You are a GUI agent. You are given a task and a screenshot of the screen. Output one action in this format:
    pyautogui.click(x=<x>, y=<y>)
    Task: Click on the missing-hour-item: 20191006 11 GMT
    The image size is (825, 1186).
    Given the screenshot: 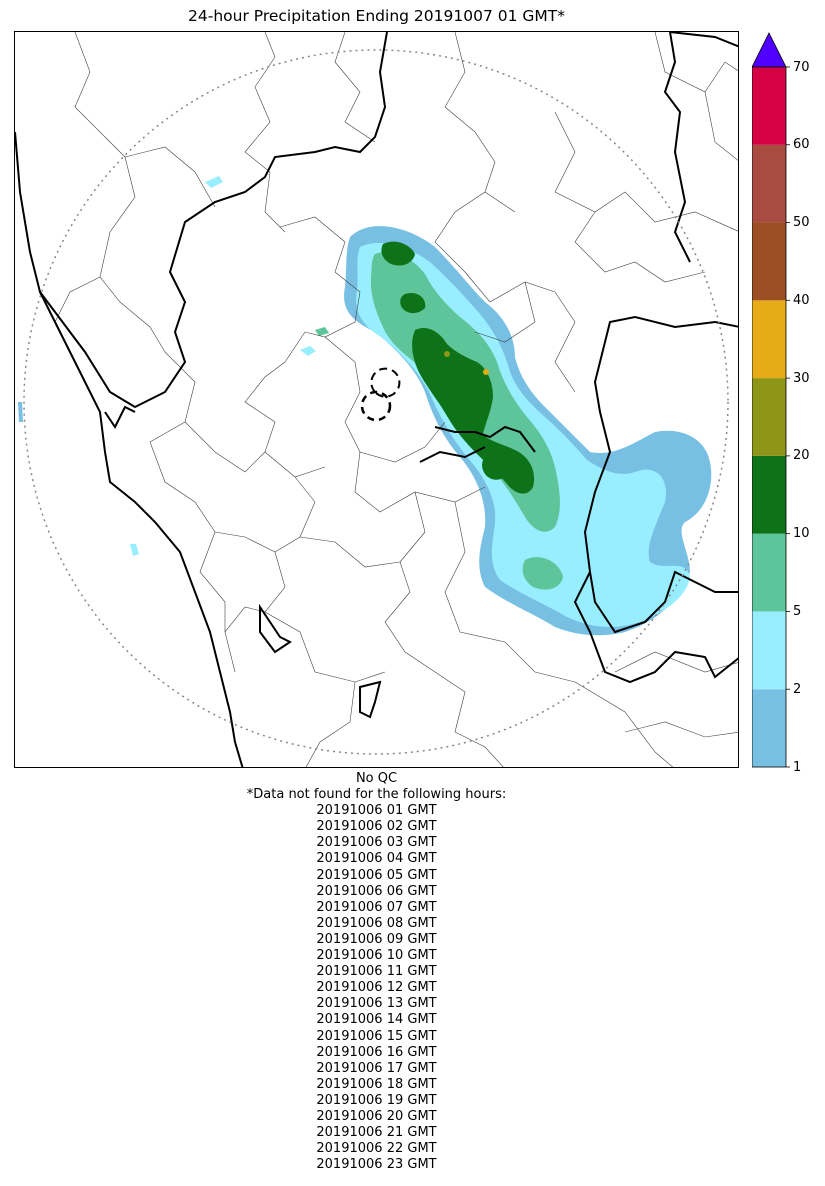 What is the action you would take?
    pyautogui.click(x=376, y=972)
    